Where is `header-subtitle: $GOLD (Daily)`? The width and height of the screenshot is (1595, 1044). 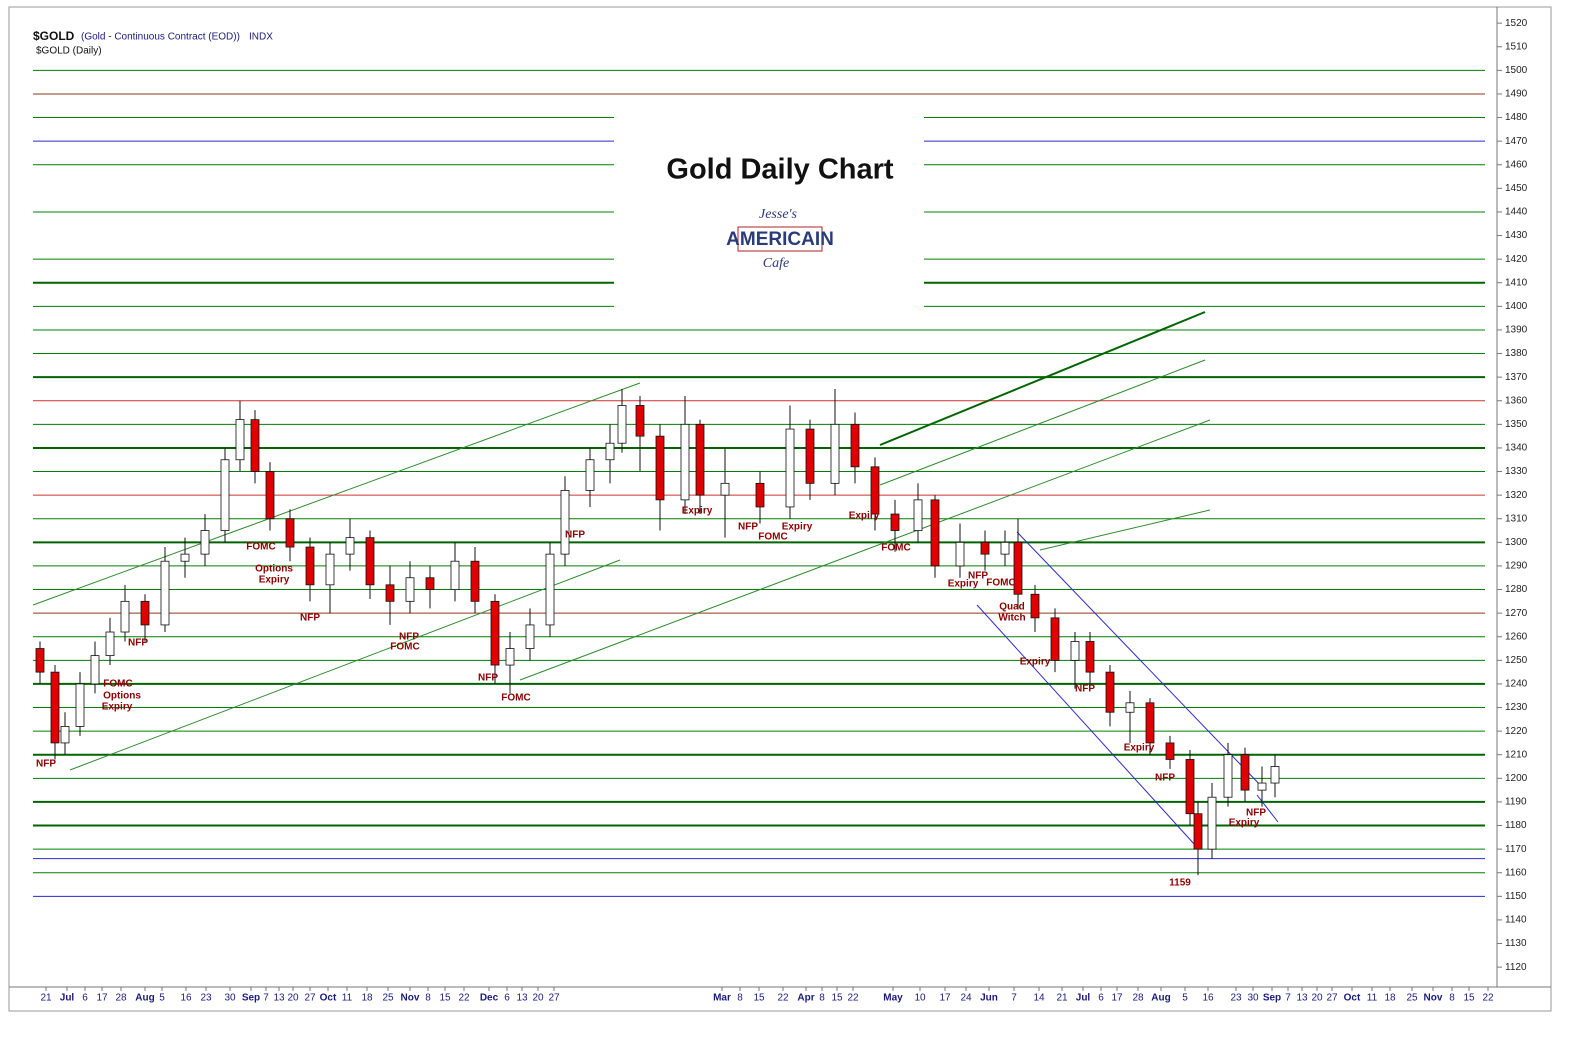
header-subtitle: $GOLD (Daily) is located at coordinates (69, 51).